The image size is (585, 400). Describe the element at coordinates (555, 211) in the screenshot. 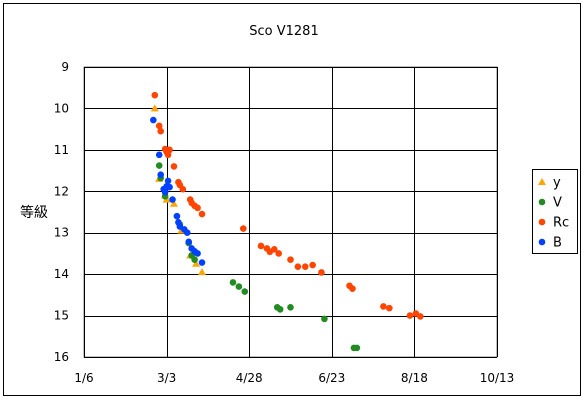

I see `legend: yV Rc B` at that location.